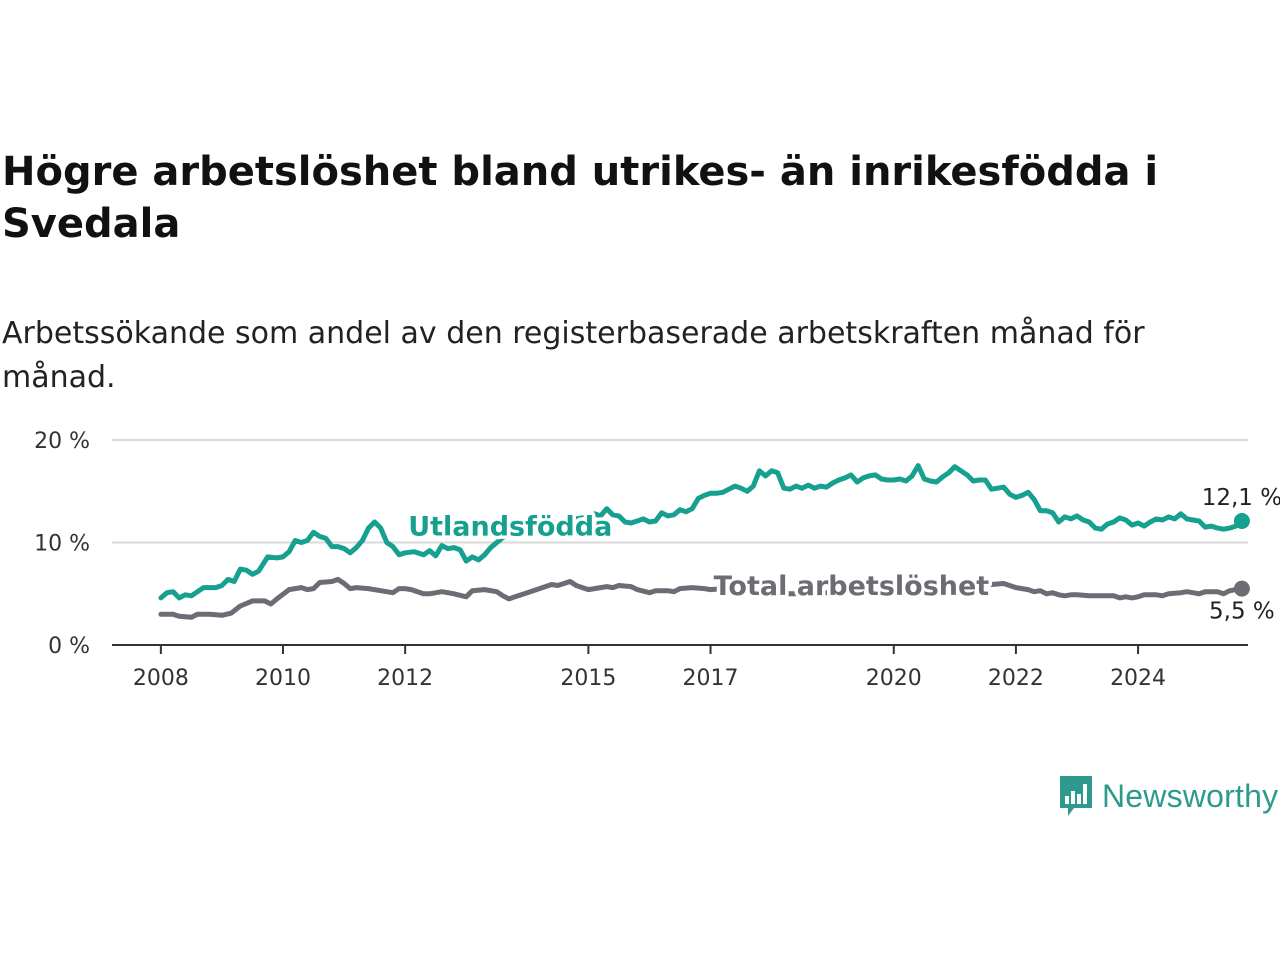 This screenshot has width=1280, height=960. What do you see at coordinates (1241, 498) in the screenshot?
I see `series-end-label: 12,1 %` at bounding box center [1241, 498].